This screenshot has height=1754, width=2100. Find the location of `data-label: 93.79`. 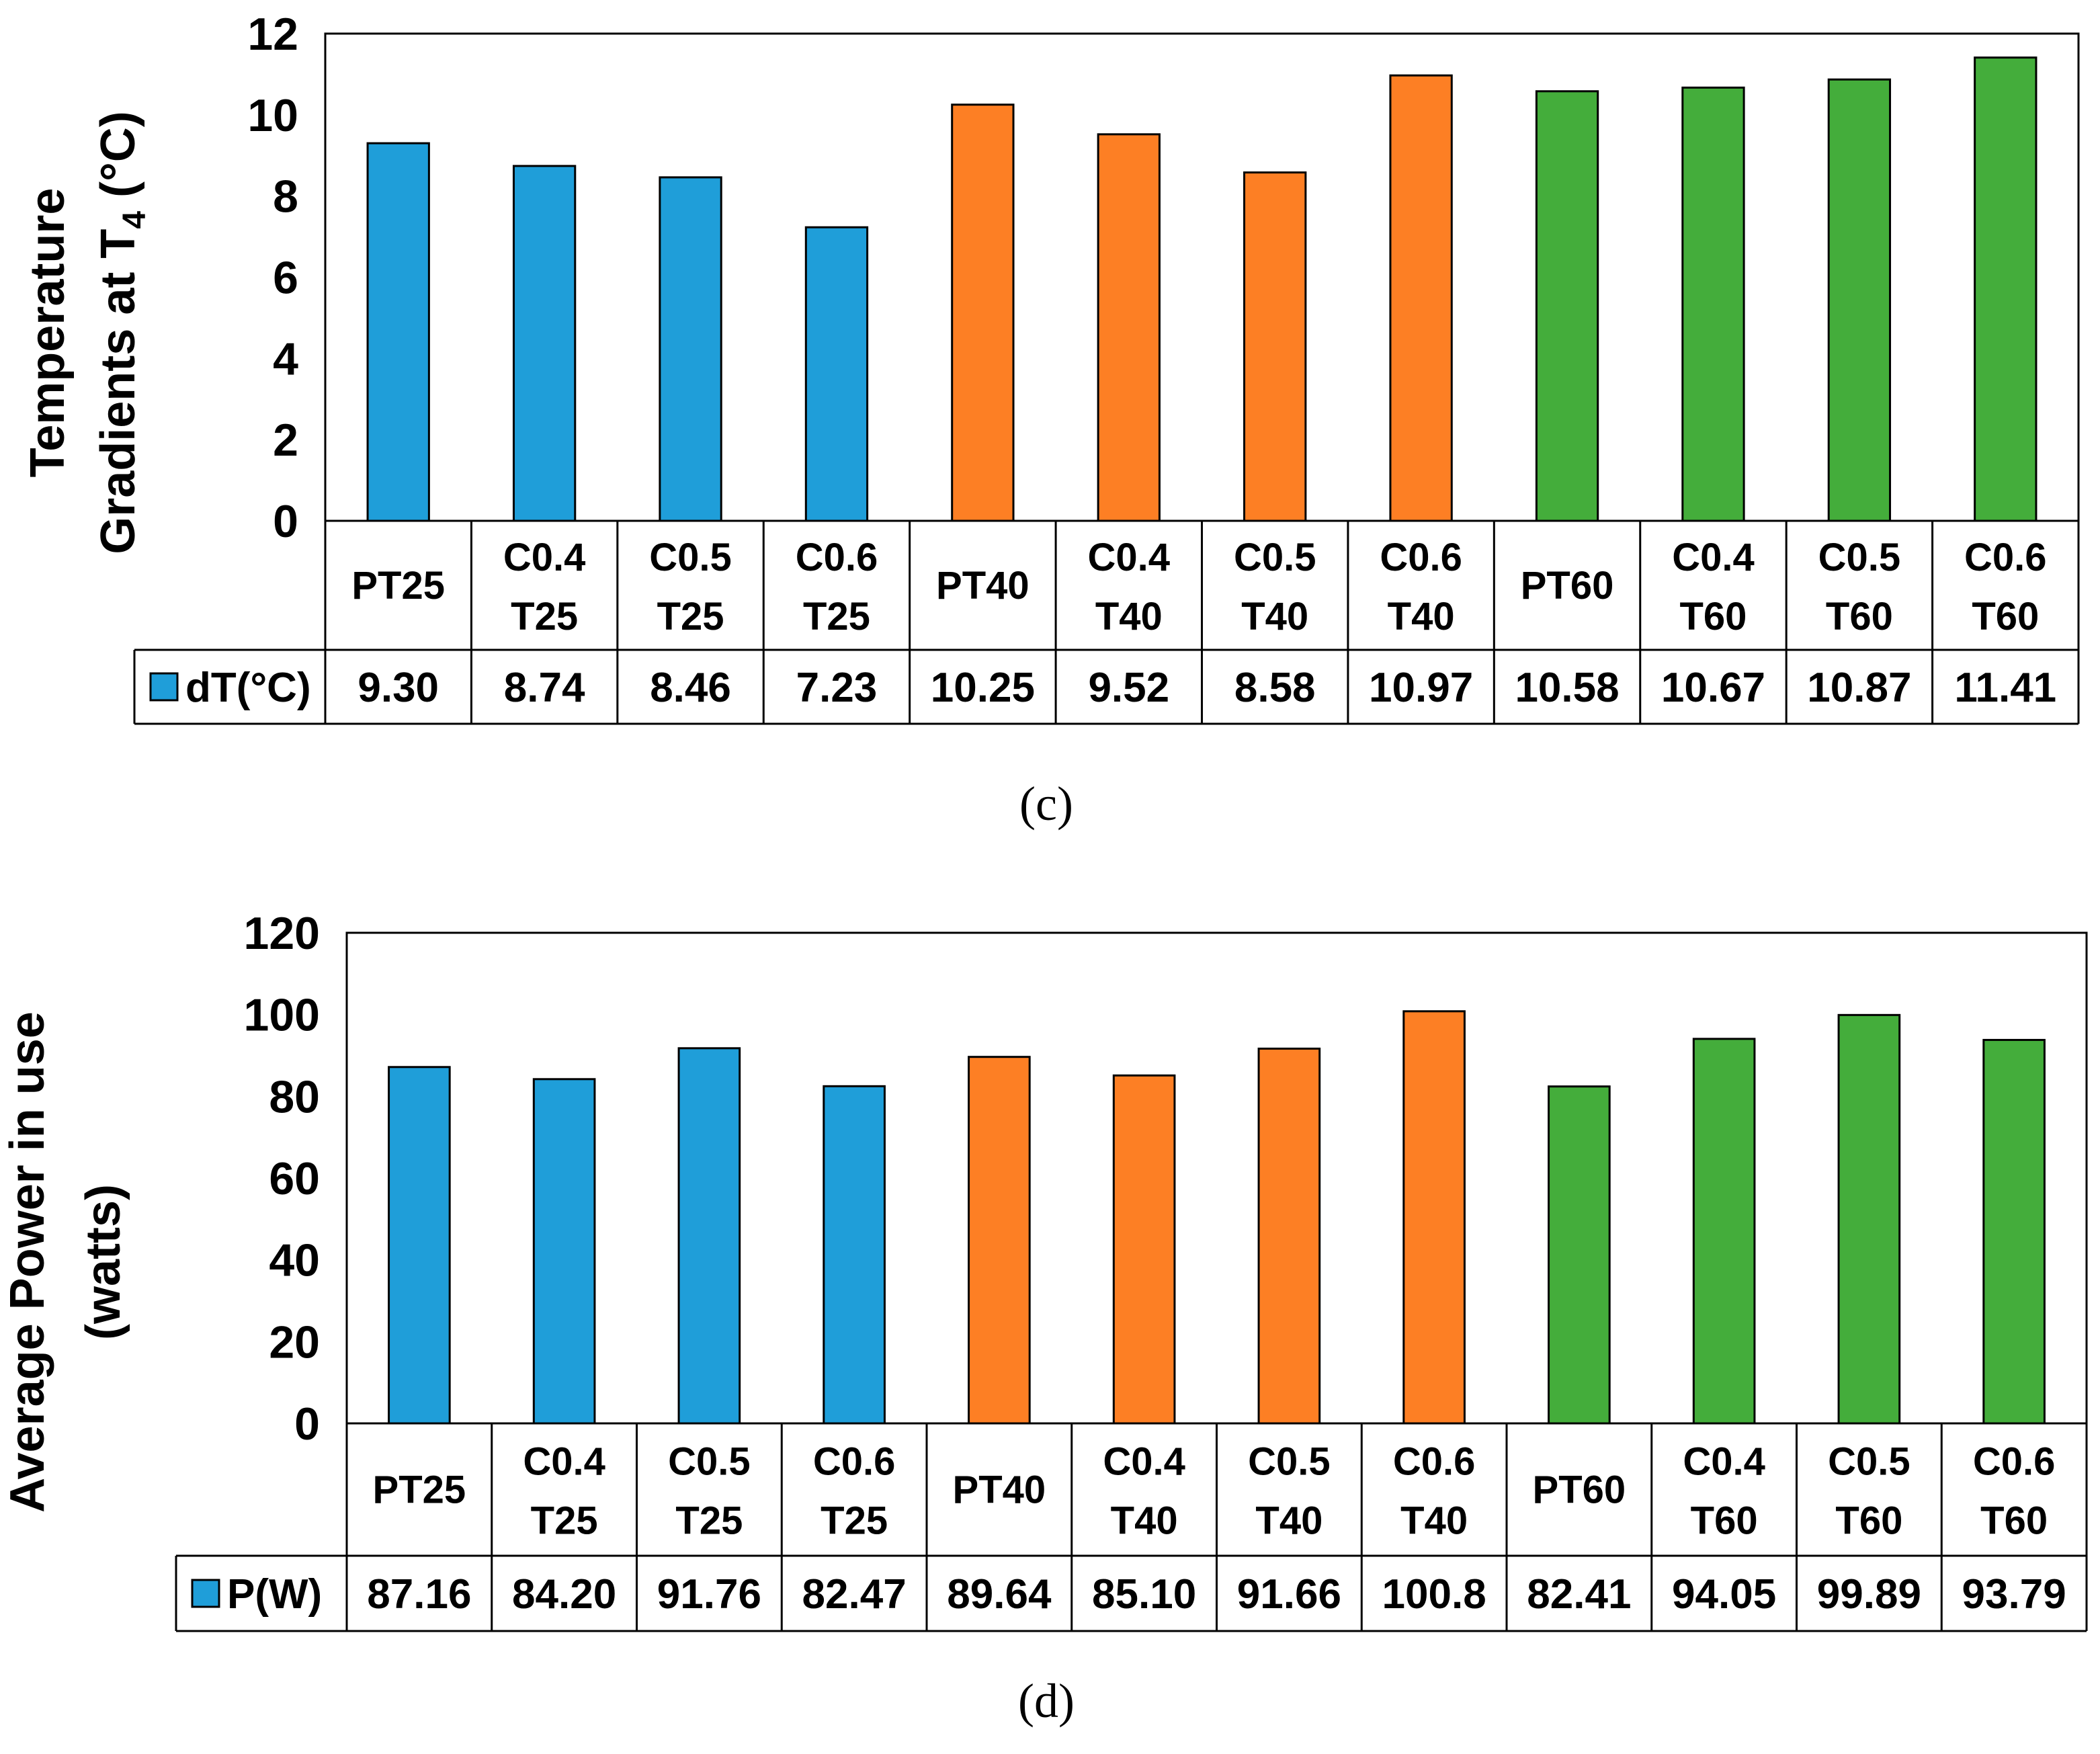

data-label: 93.79 is located at coordinates (2014, 1594).